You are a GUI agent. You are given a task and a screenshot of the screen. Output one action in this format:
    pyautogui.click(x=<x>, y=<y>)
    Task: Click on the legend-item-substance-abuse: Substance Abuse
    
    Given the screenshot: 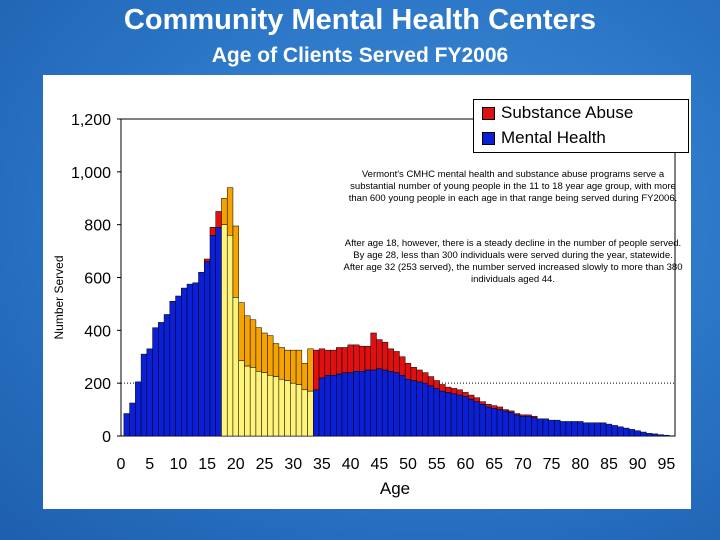 What is the action you would take?
    pyautogui.click(x=557, y=113)
    